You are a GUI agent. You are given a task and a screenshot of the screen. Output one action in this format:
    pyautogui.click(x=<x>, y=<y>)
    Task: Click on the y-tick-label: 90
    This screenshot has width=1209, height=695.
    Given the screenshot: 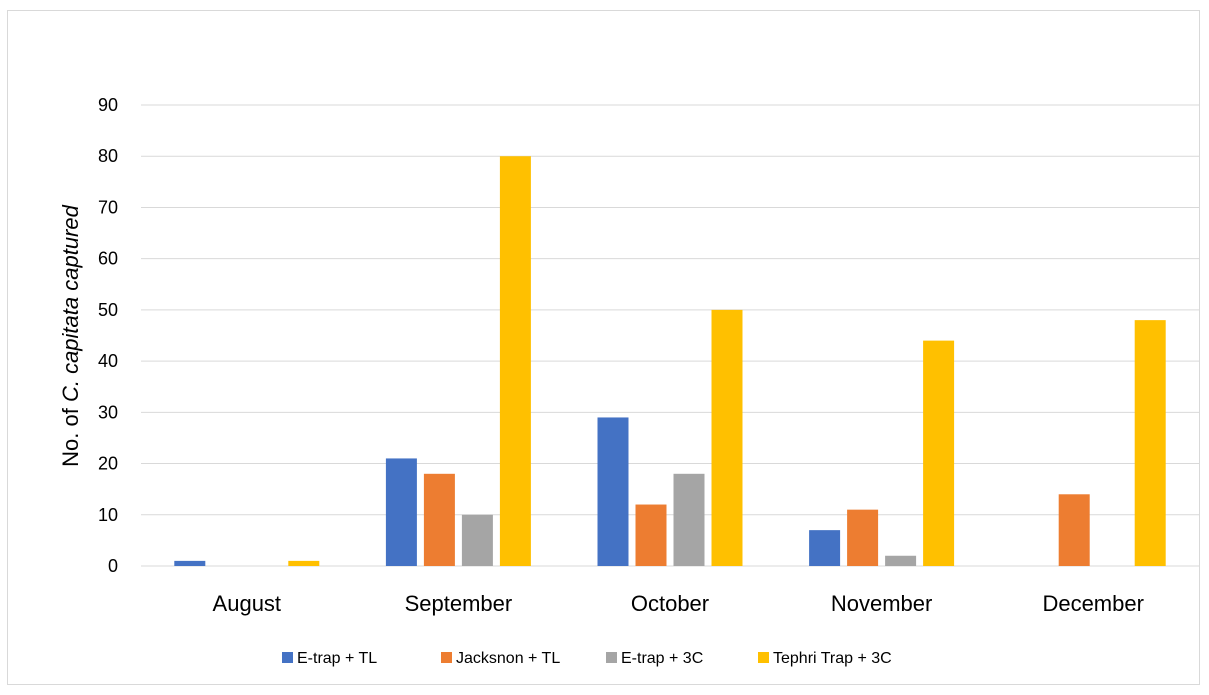 What is the action you would take?
    pyautogui.click(x=108, y=105)
    